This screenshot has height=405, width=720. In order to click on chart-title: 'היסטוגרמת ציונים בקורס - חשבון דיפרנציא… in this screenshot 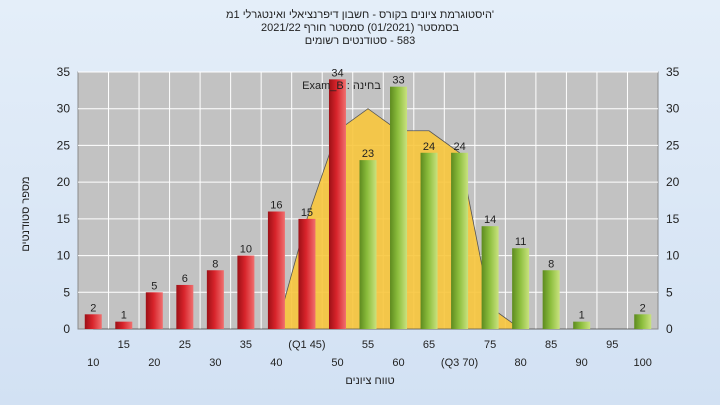, I will do `click(360, 15)`.